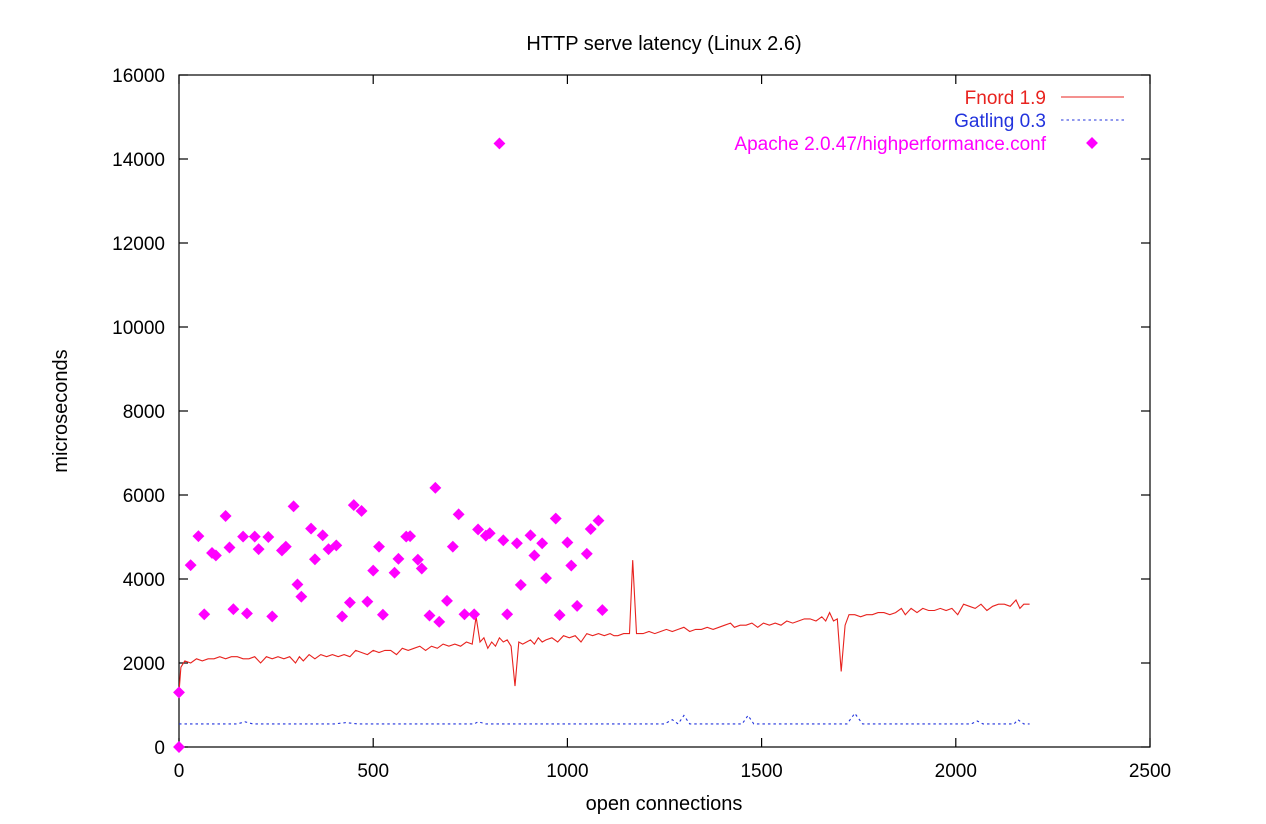 The width and height of the screenshot is (1266, 824). What do you see at coordinates (663, 44) in the screenshot?
I see `chart-title: HTTP serve latency (Linux 2.6)` at bounding box center [663, 44].